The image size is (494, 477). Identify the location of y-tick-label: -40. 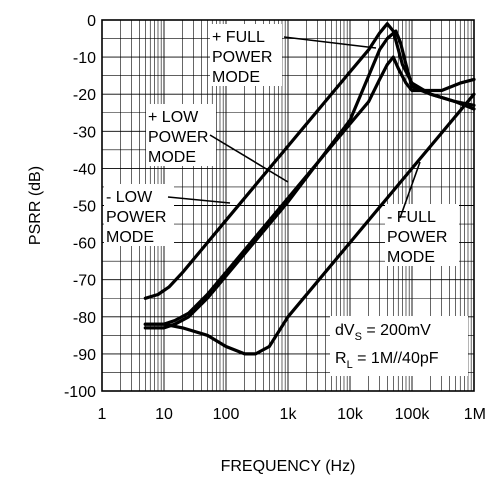
(84, 169).